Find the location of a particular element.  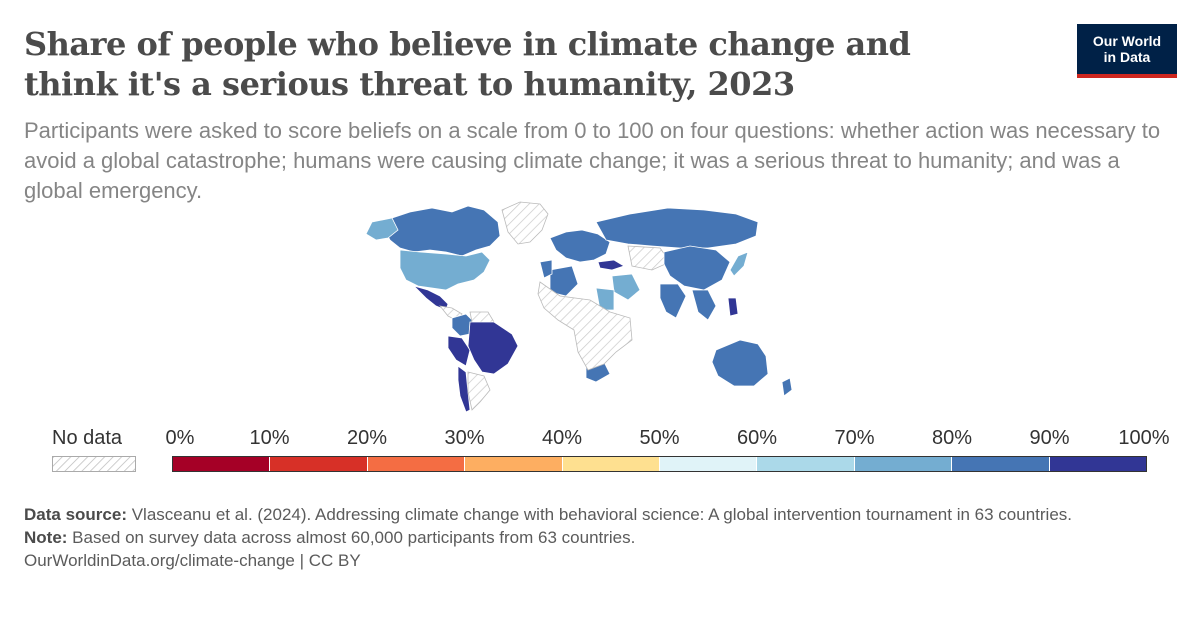

map-region-saudi-arabia is located at coordinates (626, 287).